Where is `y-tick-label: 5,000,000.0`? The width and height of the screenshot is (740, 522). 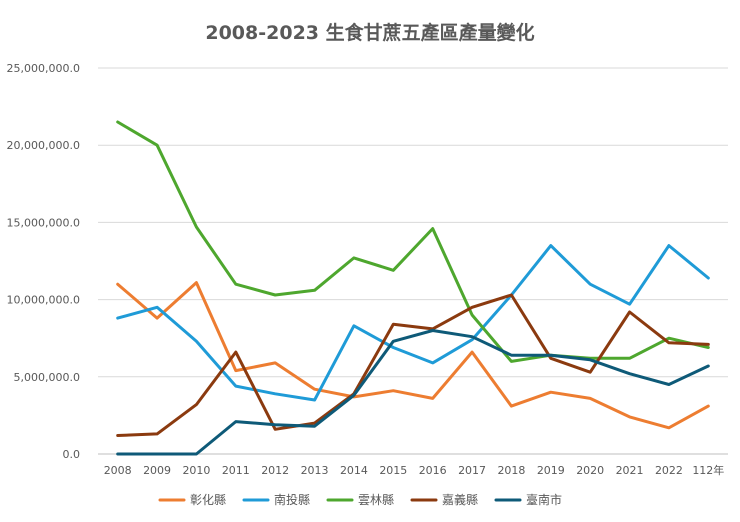
y-tick-label: 5,000,000.0 is located at coordinates (47, 377).